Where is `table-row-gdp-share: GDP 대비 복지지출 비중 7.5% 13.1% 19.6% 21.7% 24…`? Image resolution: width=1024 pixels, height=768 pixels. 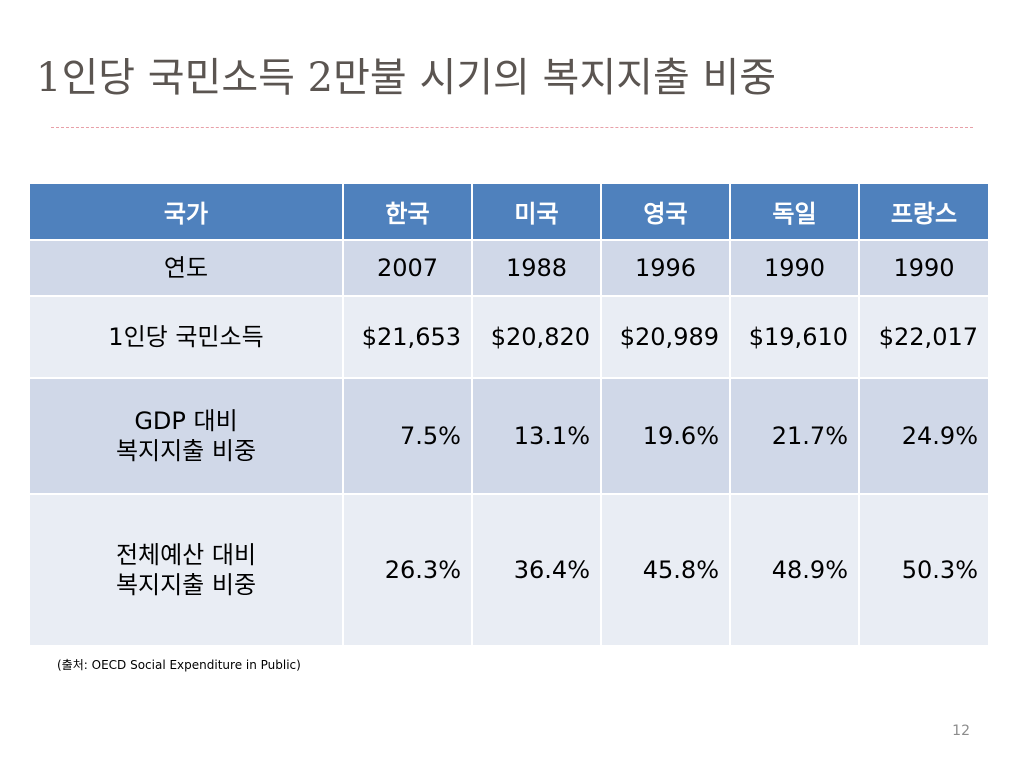 table-row-gdp-share: GDP 대비 복지지출 비중 7.5% 13.1% 19.6% 21.7% 24… is located at coordinates (509, 436).